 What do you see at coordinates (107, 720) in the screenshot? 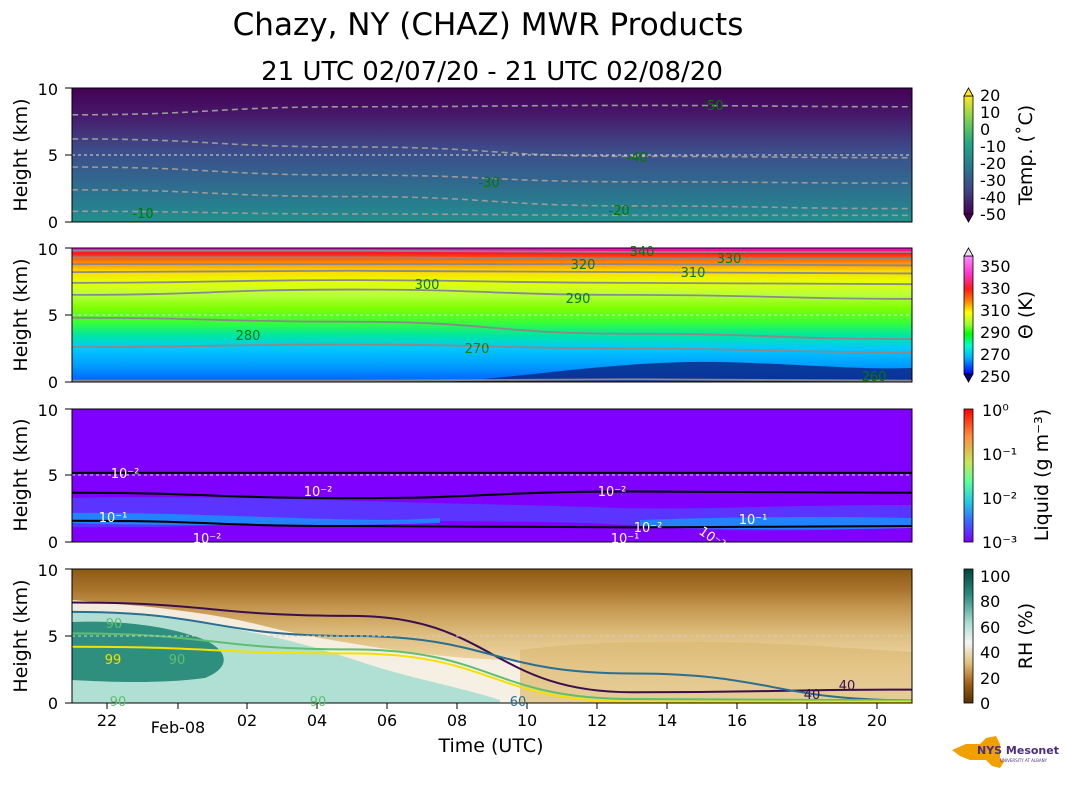
I see `x-tick-label: 22` at bounding box center [107, 720].